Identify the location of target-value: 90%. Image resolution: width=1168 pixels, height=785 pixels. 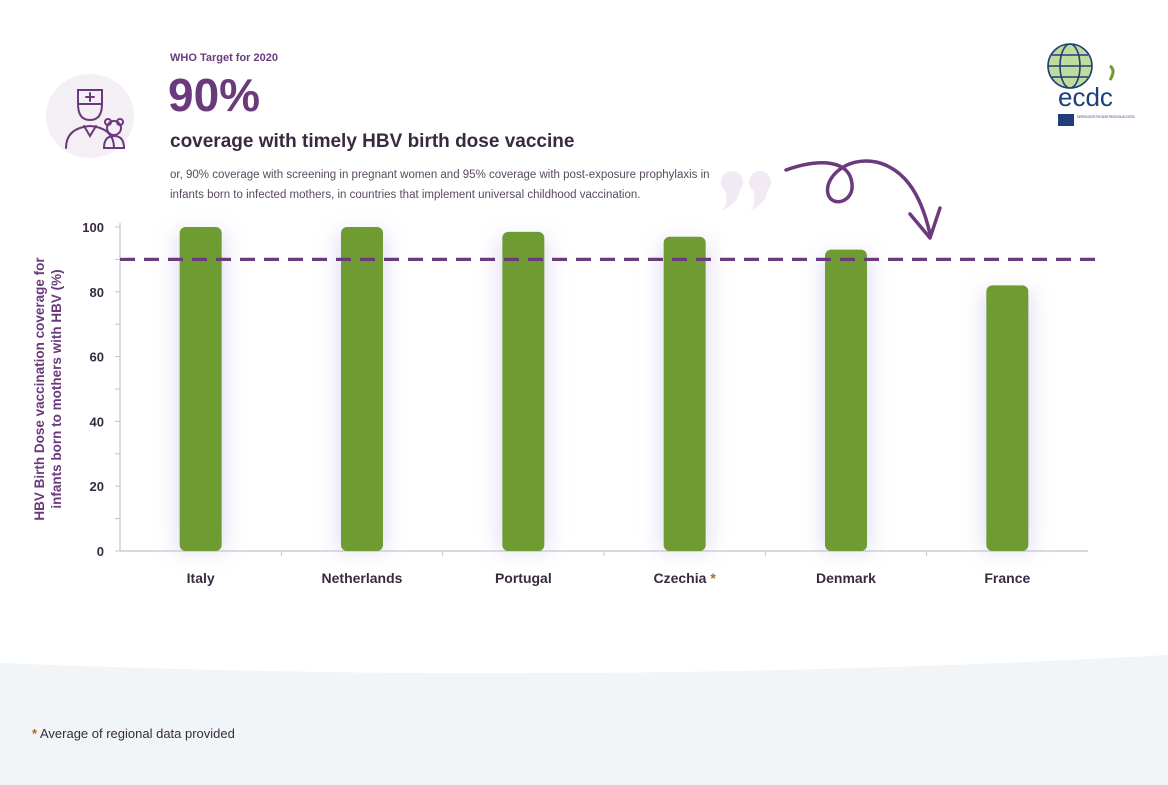
(214, 95).